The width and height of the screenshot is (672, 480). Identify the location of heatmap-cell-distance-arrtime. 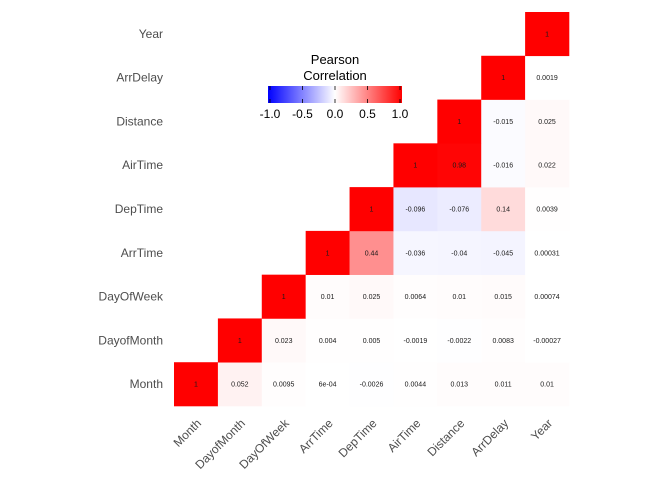
(459, 252).